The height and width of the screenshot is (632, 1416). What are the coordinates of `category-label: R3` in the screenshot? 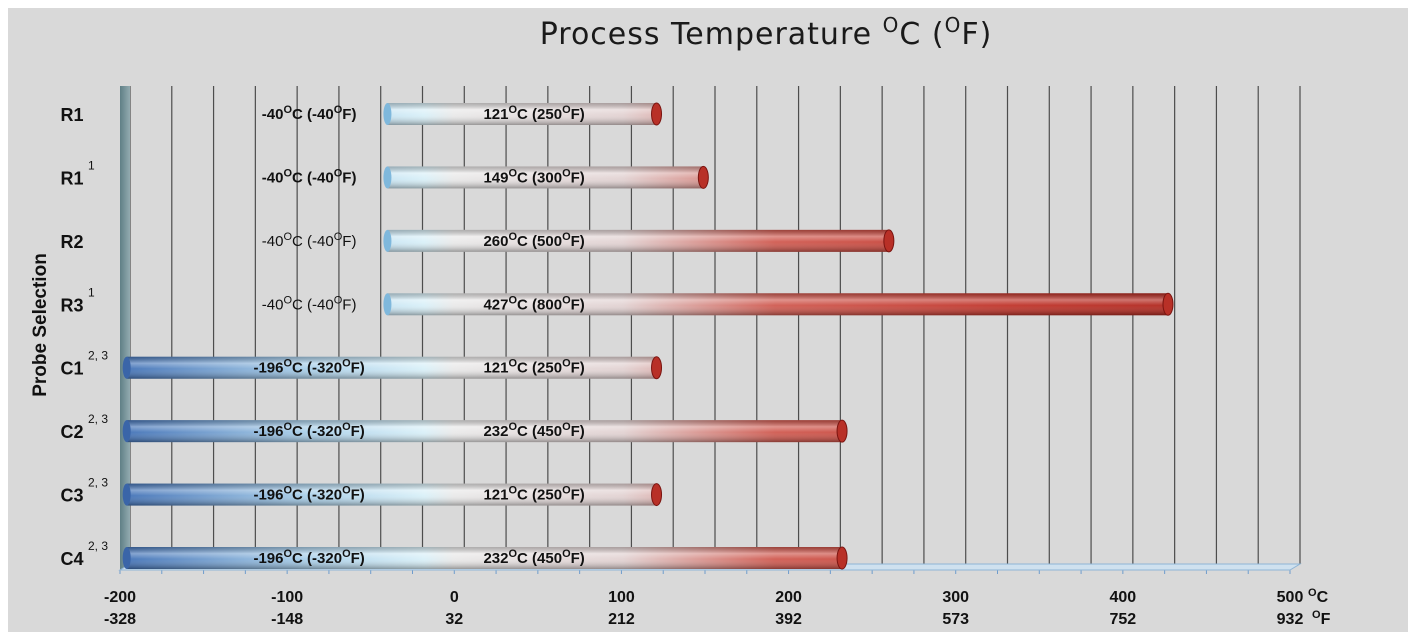 It's located at (71, 305).